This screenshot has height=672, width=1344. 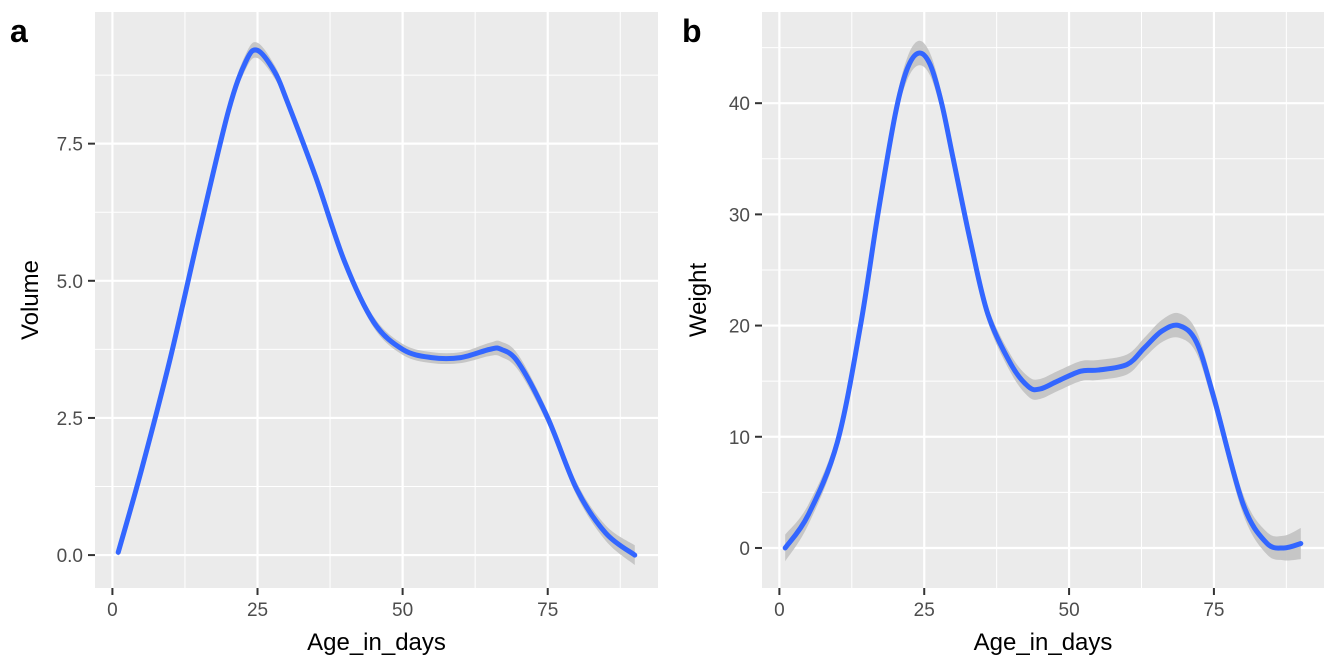 I want to click on y-tick-label: 5.0, so click(x=70, y=282).